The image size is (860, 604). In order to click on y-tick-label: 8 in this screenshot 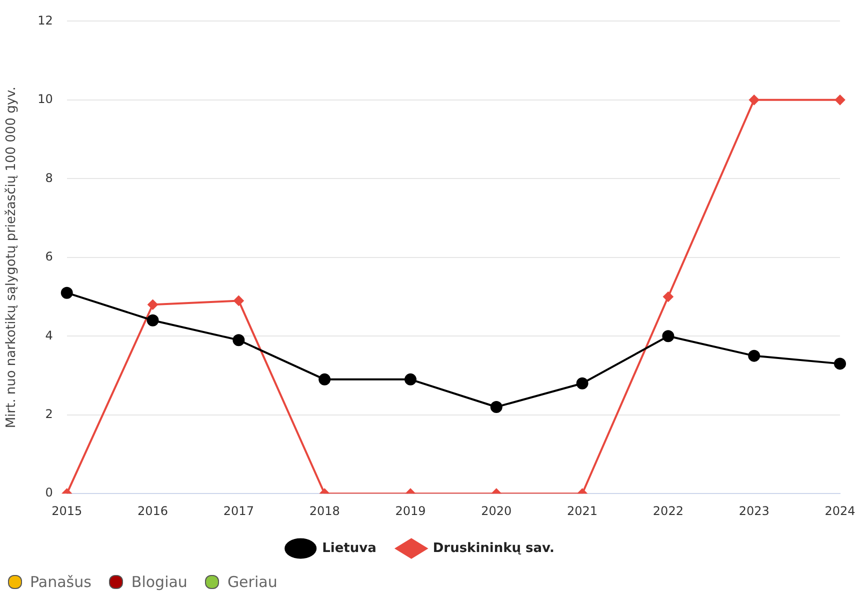, I will do `click(49, 177)`.